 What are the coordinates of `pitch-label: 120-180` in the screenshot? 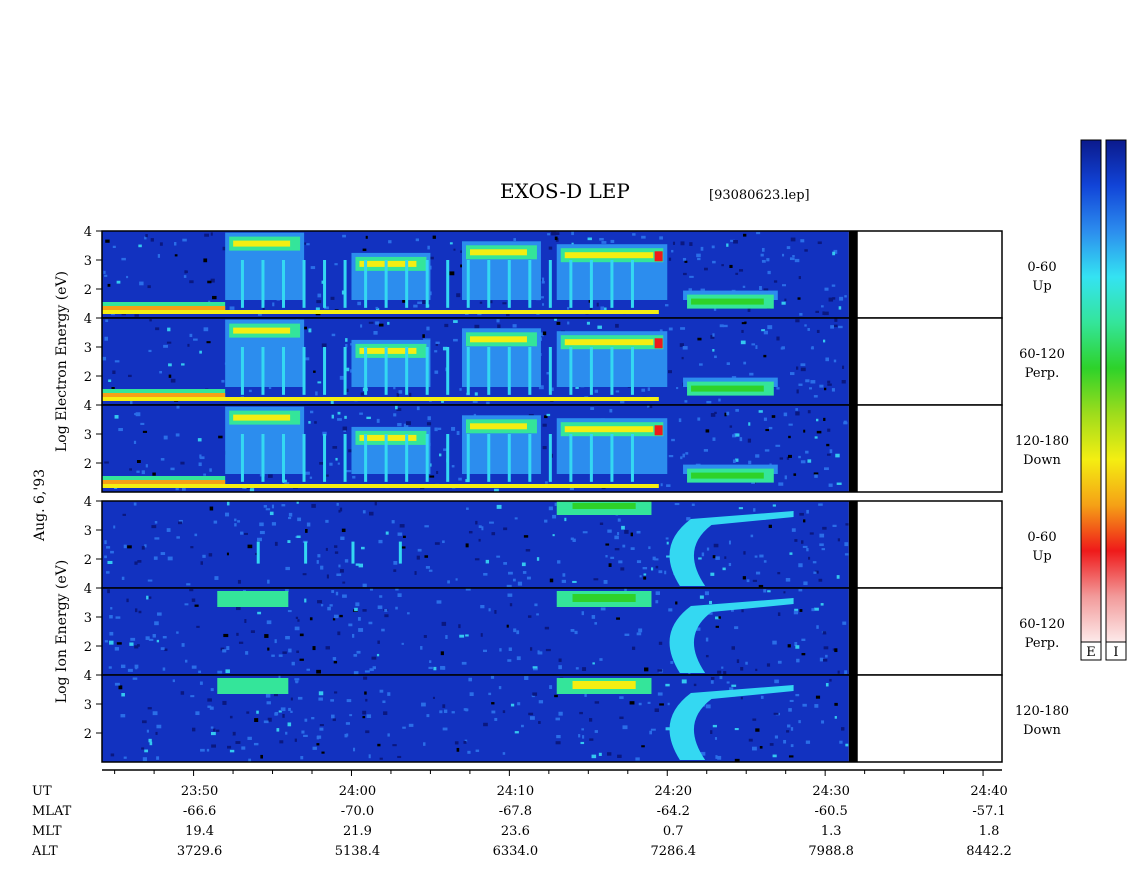 It's located at (1042, 441).